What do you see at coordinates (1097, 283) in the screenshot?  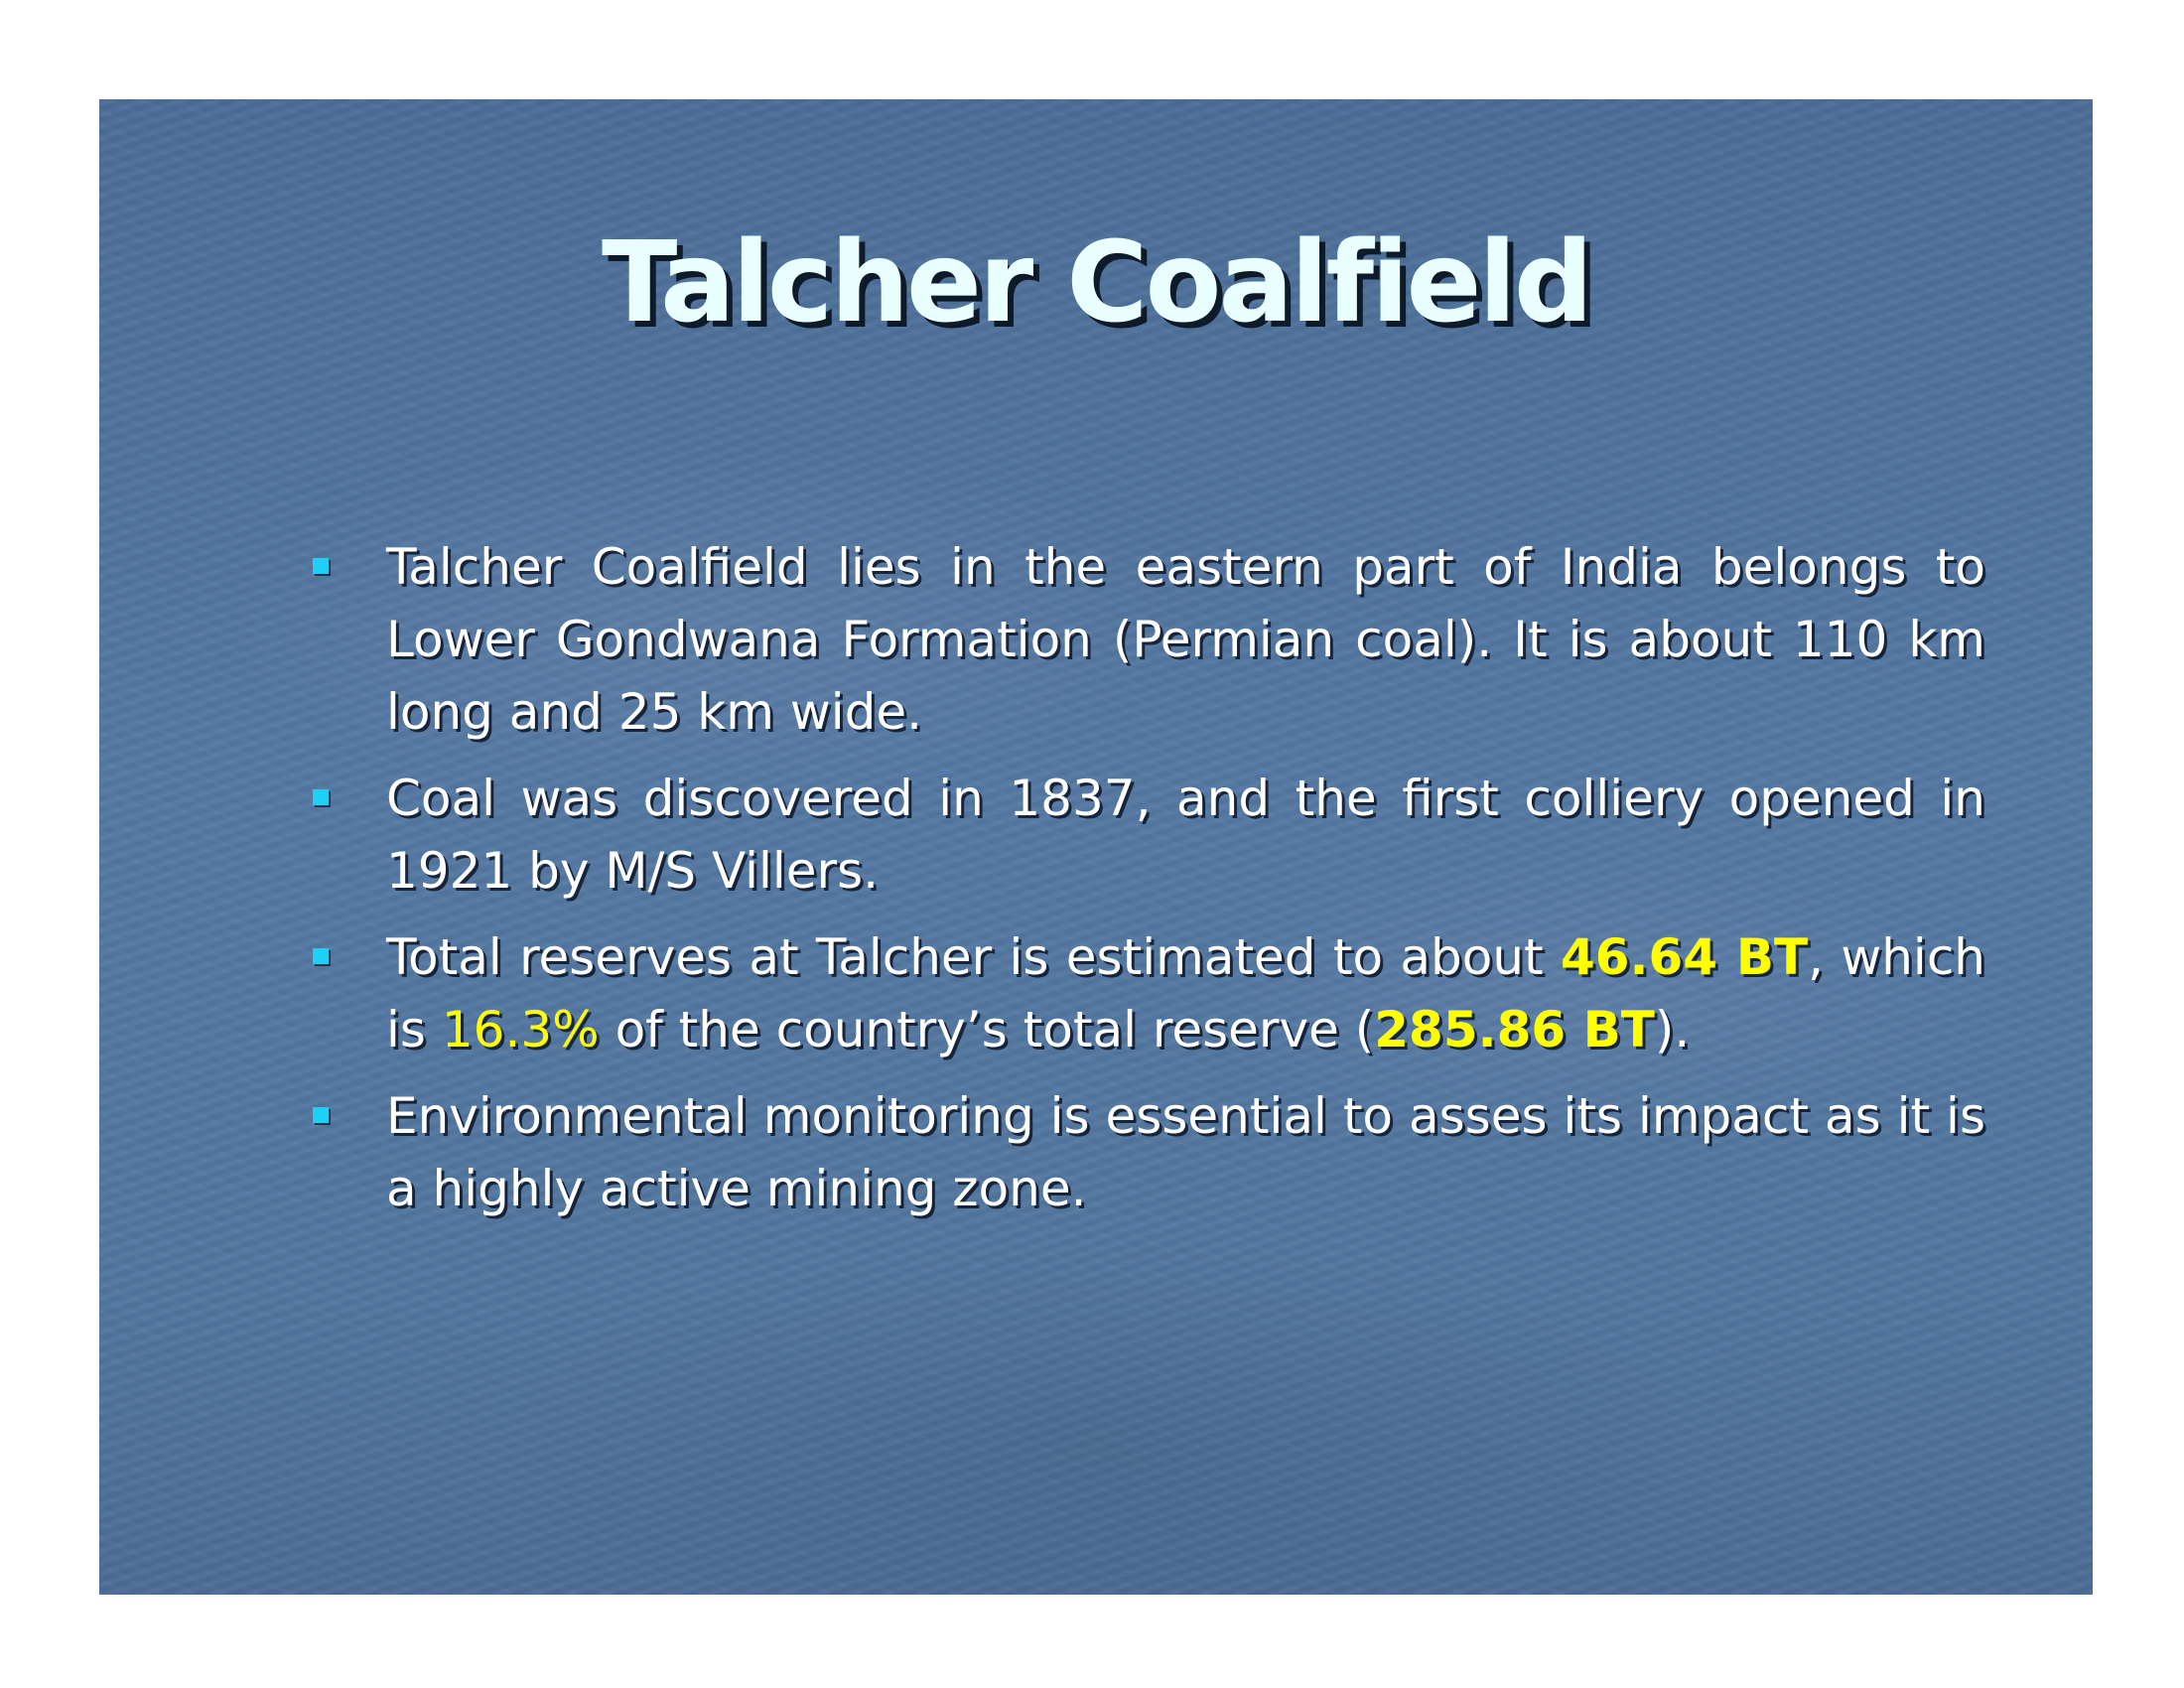 I see `slide-title: Talcher Coalfield` at bounding box center [1097, 283].